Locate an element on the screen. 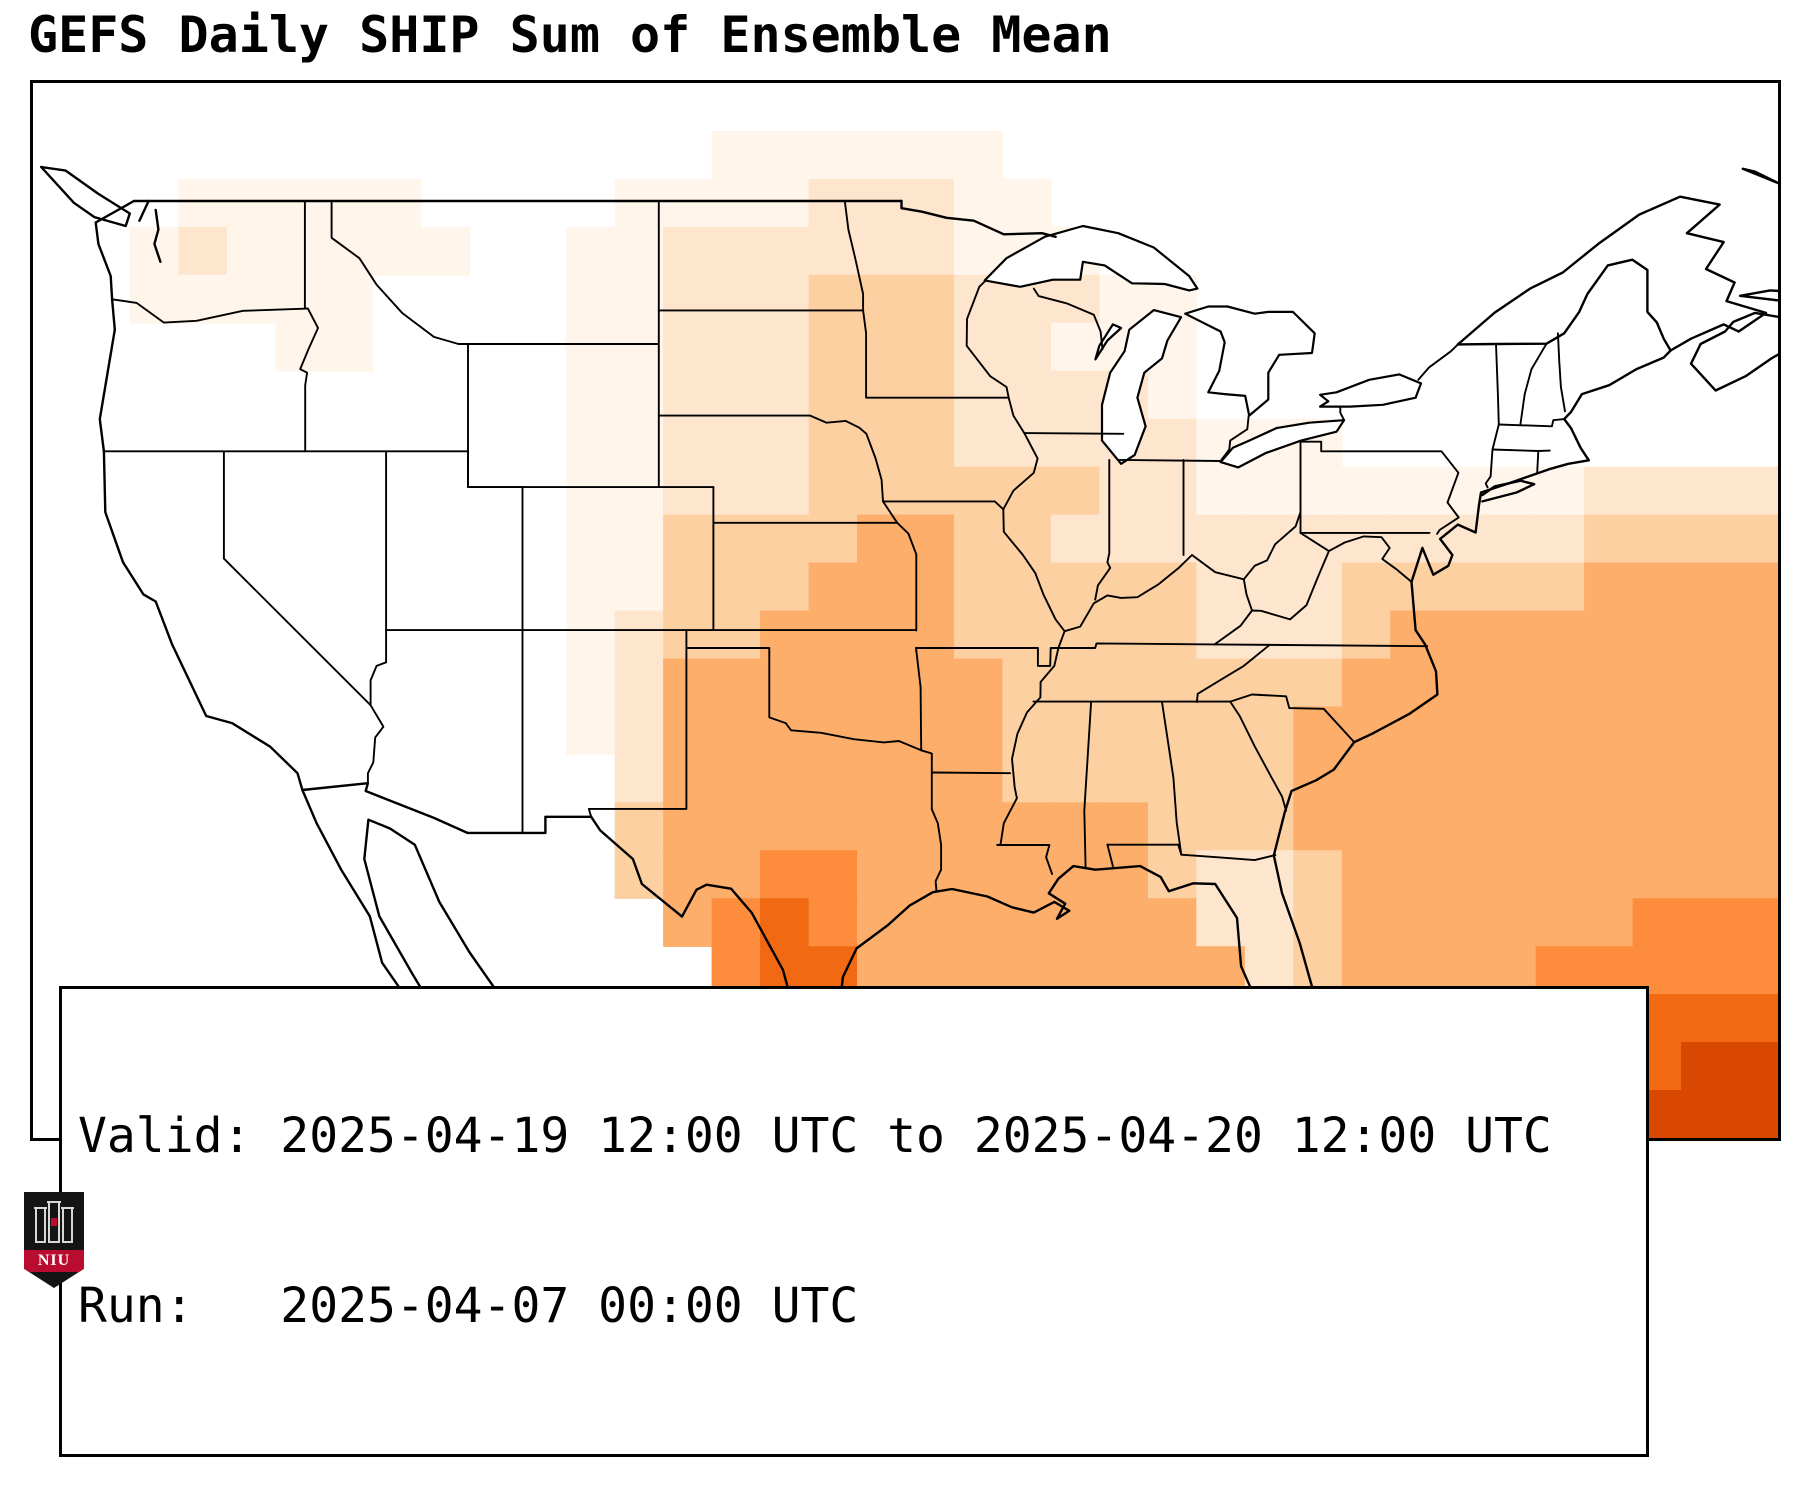 The image size is (1803, 1500). niu-shield-icon: NIU is located at coordinates (54, 1240).